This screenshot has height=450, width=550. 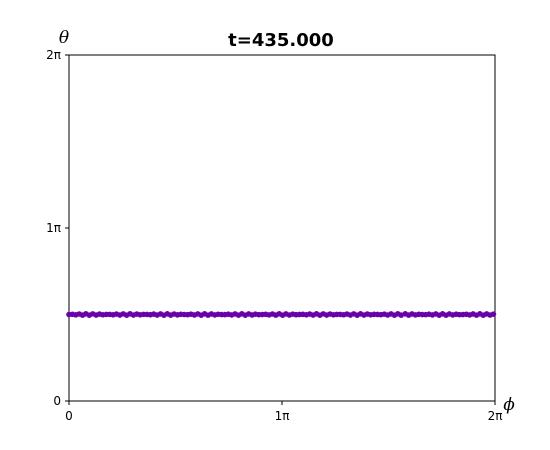 I want to click on y-tick-label: 1π, so click(x=53, y=228).